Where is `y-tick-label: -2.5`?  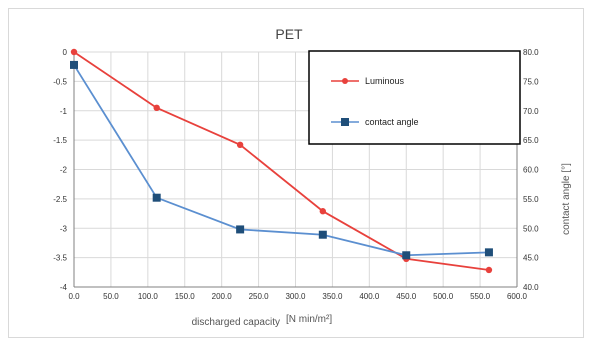 y-tick-label: -2.5 is located at coordinates (60, 199).